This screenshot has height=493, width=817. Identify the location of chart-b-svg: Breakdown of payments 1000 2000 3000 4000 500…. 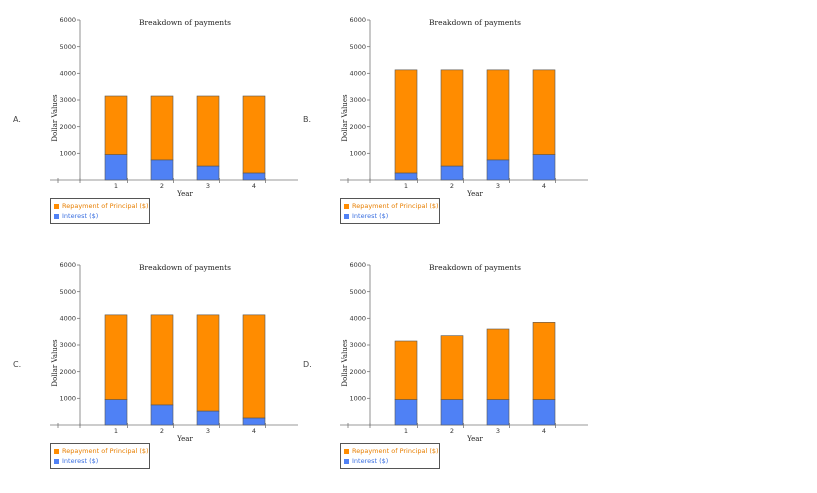
(464, 107).